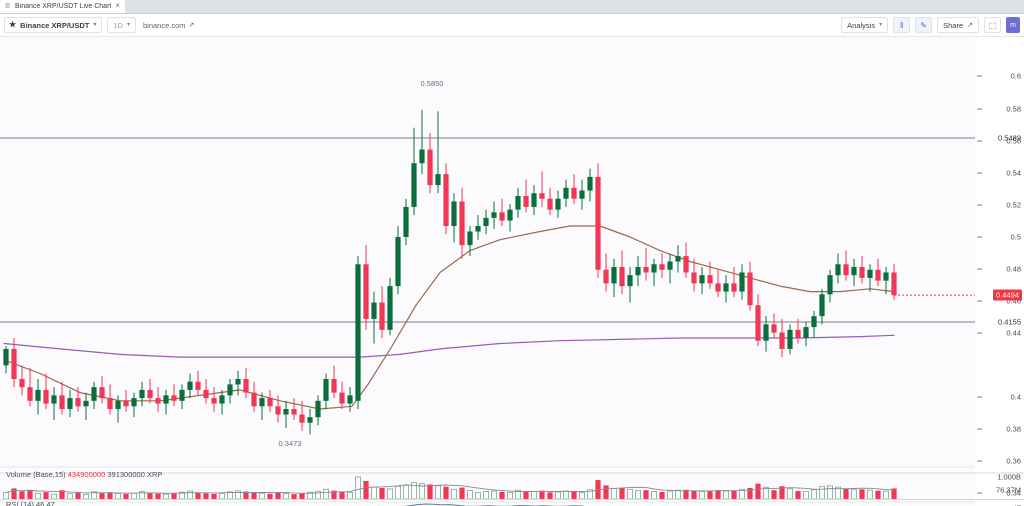 Image resolution: width=1024 pixels, height=506 pixels. I want to click on close-icon: ×, so click(118, 5).